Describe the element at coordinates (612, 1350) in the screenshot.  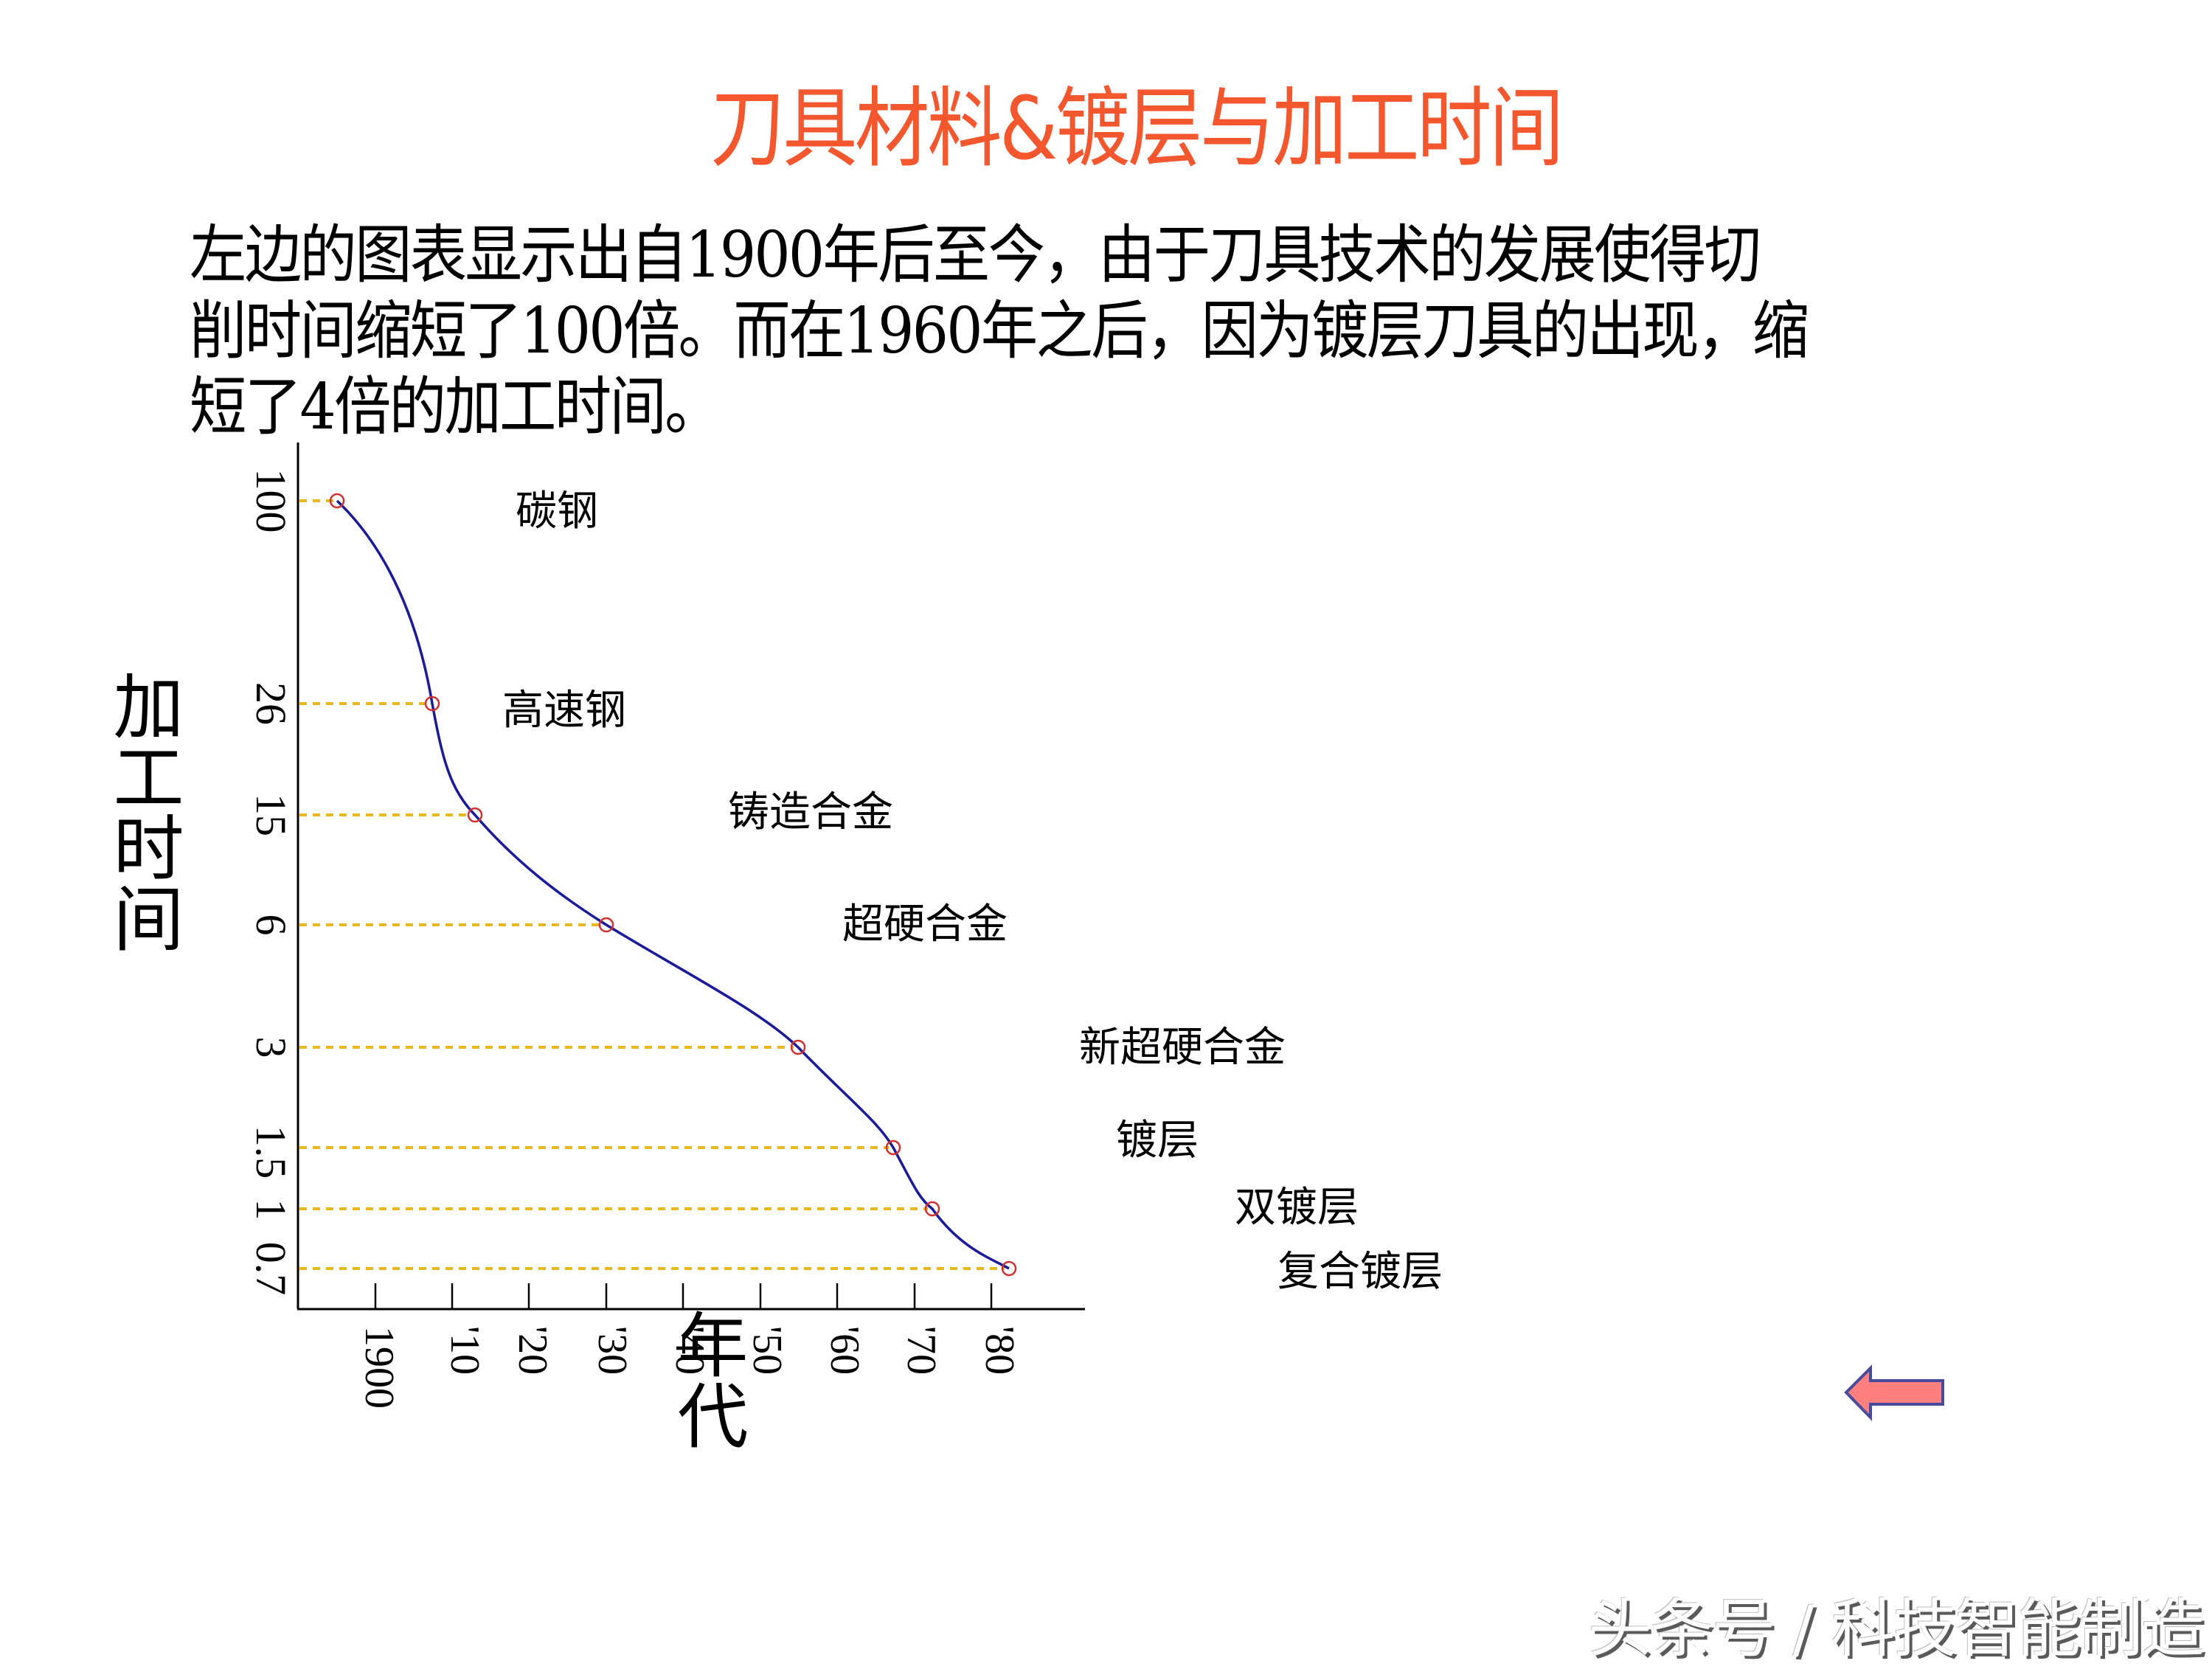
I see `x-tick-30: '30` at that location.